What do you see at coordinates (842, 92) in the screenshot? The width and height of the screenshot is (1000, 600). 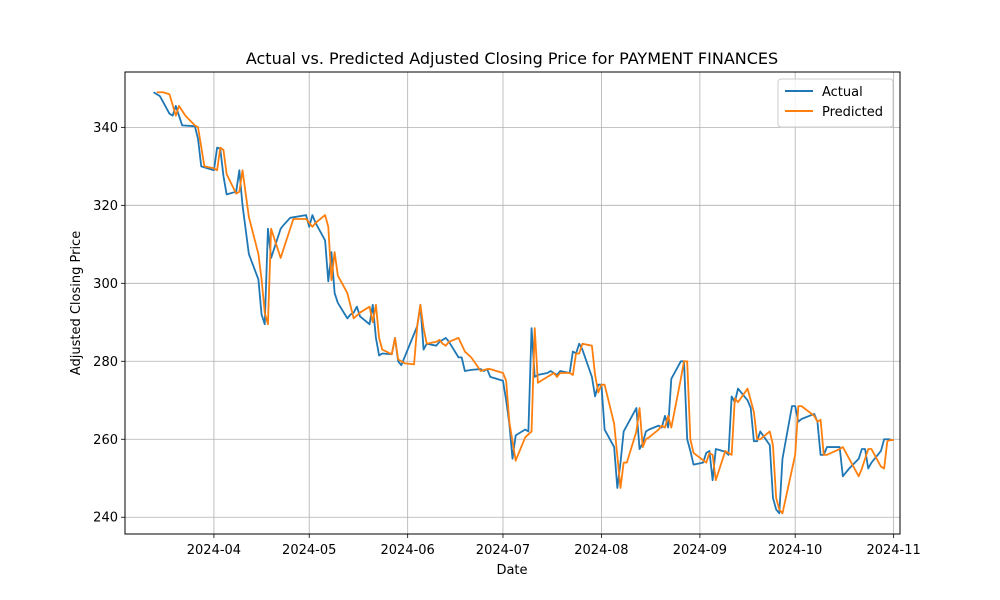 I see `legend-label-actual: Actual` at bounding box center [842, 92].